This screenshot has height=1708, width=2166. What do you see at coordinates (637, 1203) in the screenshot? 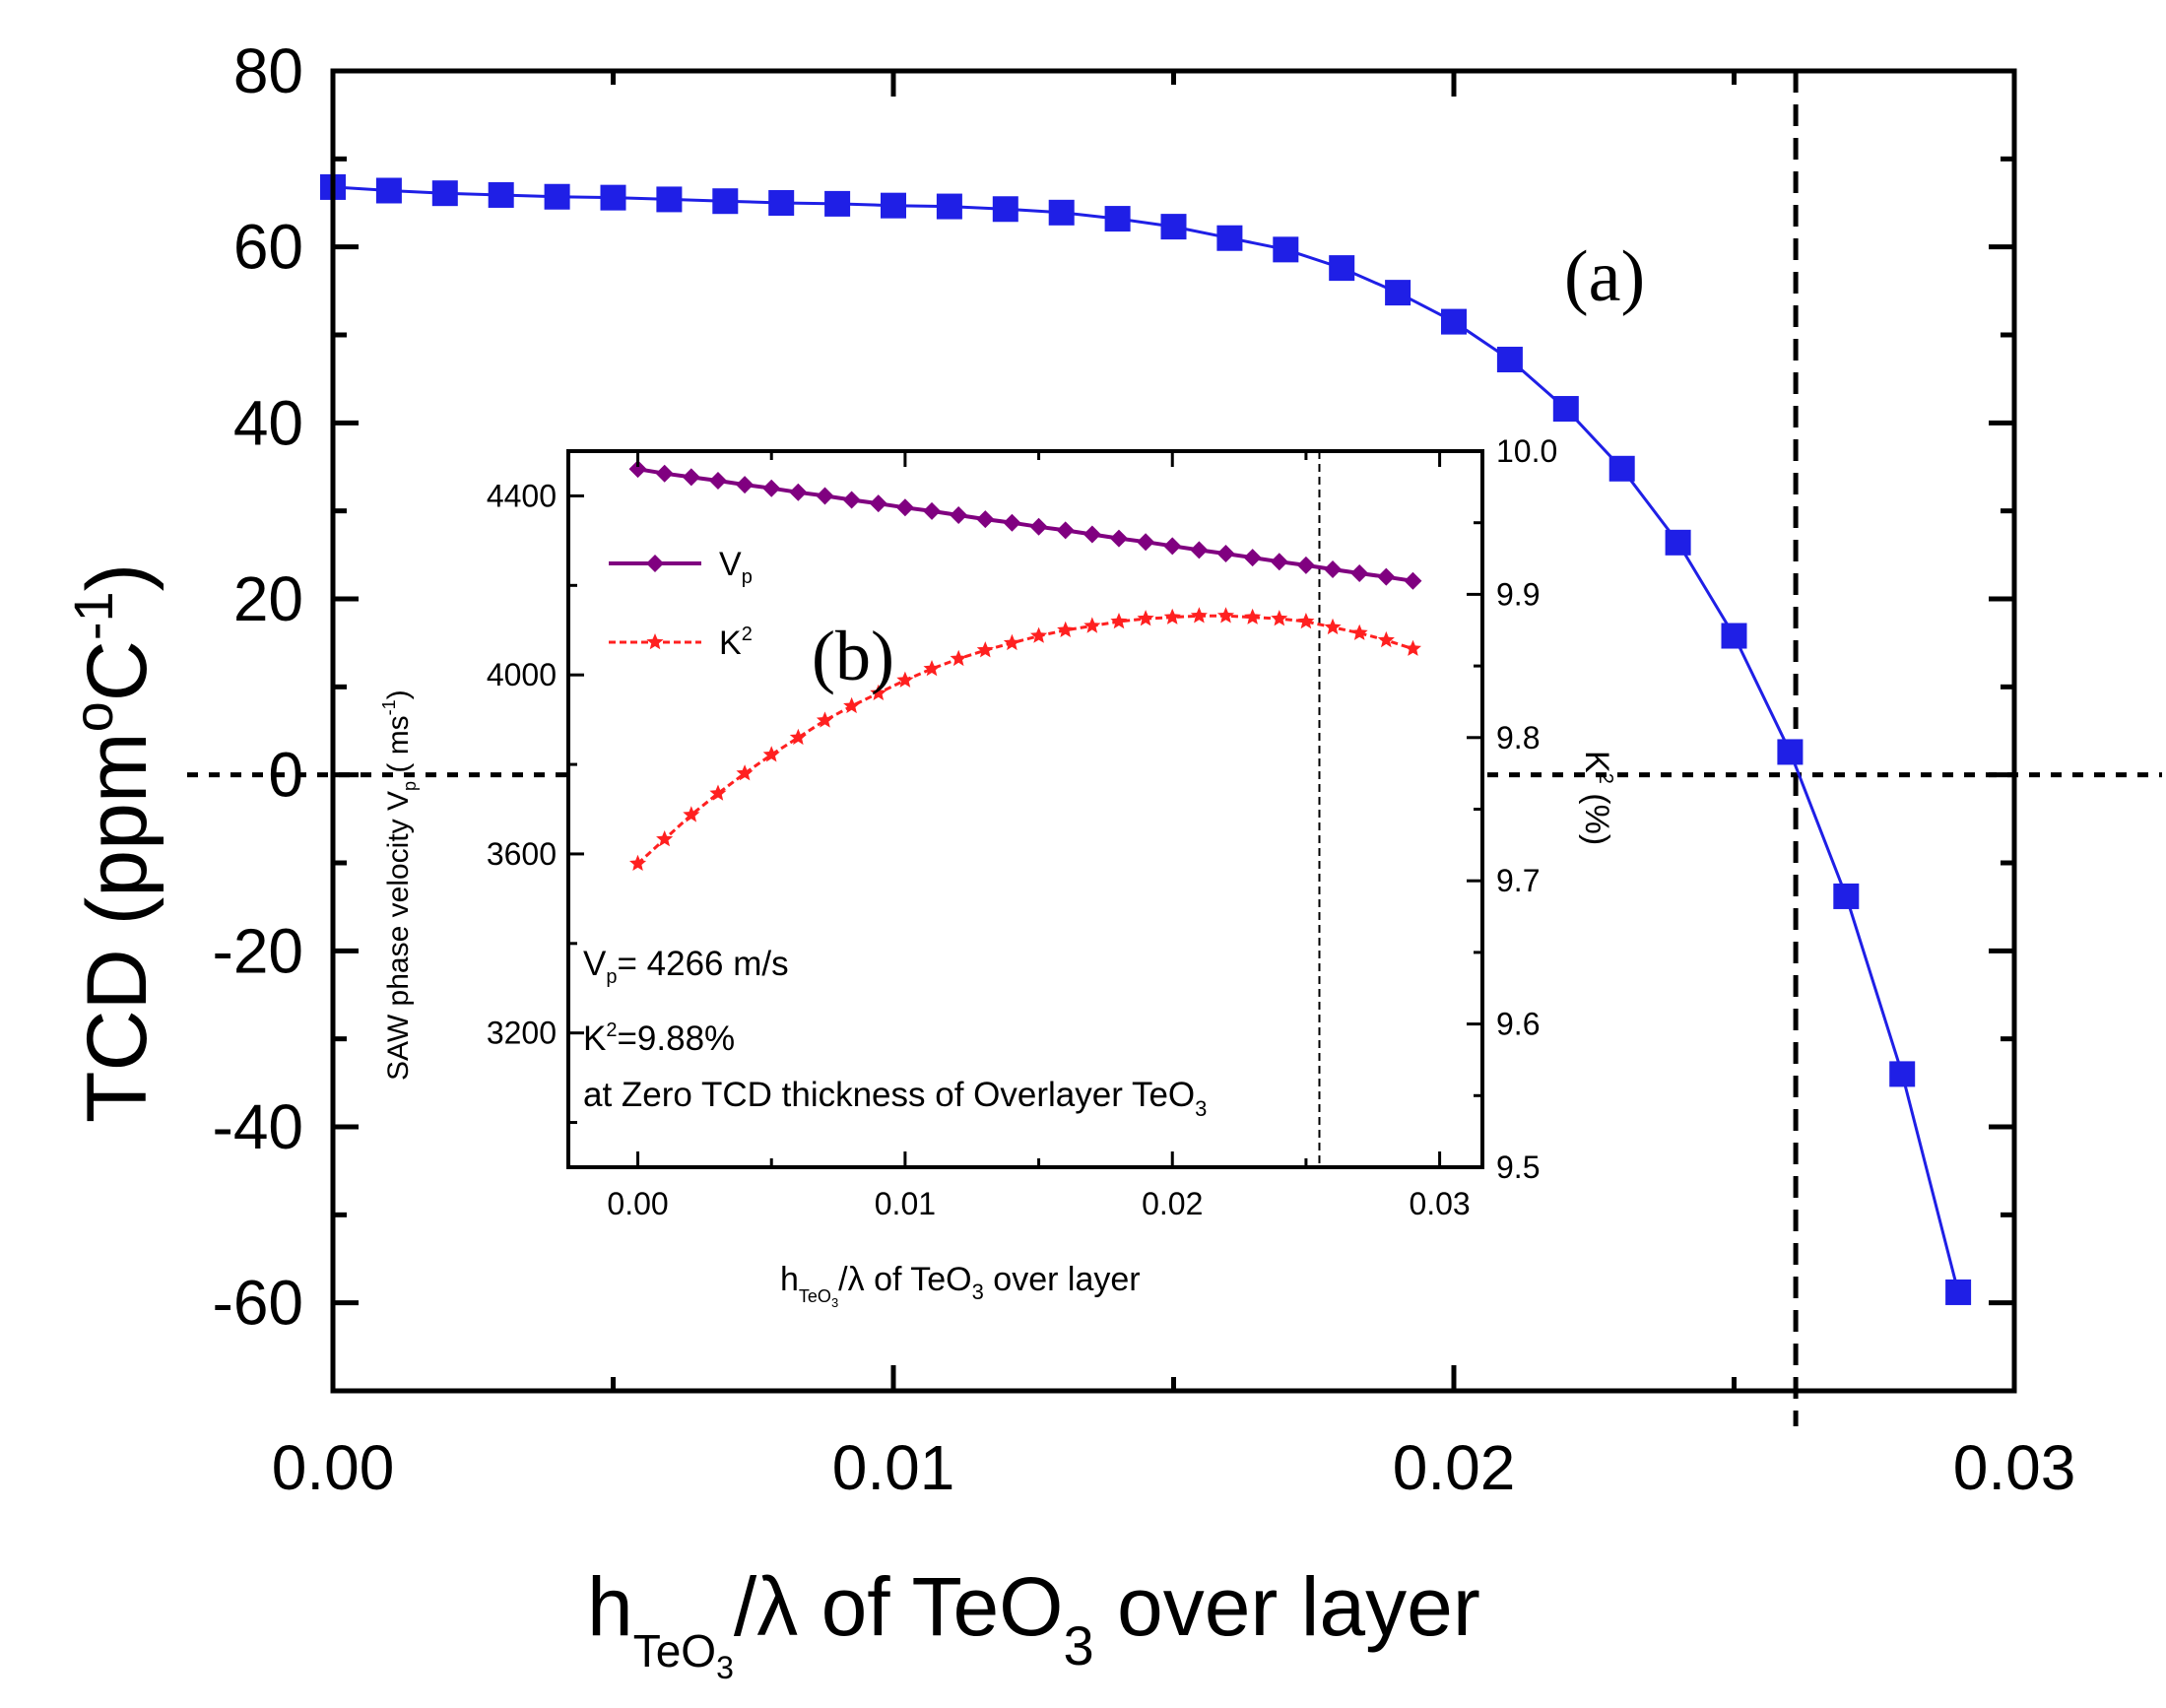
I see `inset-x-tick-label: 0.00` at bounding box center [637, 1203].